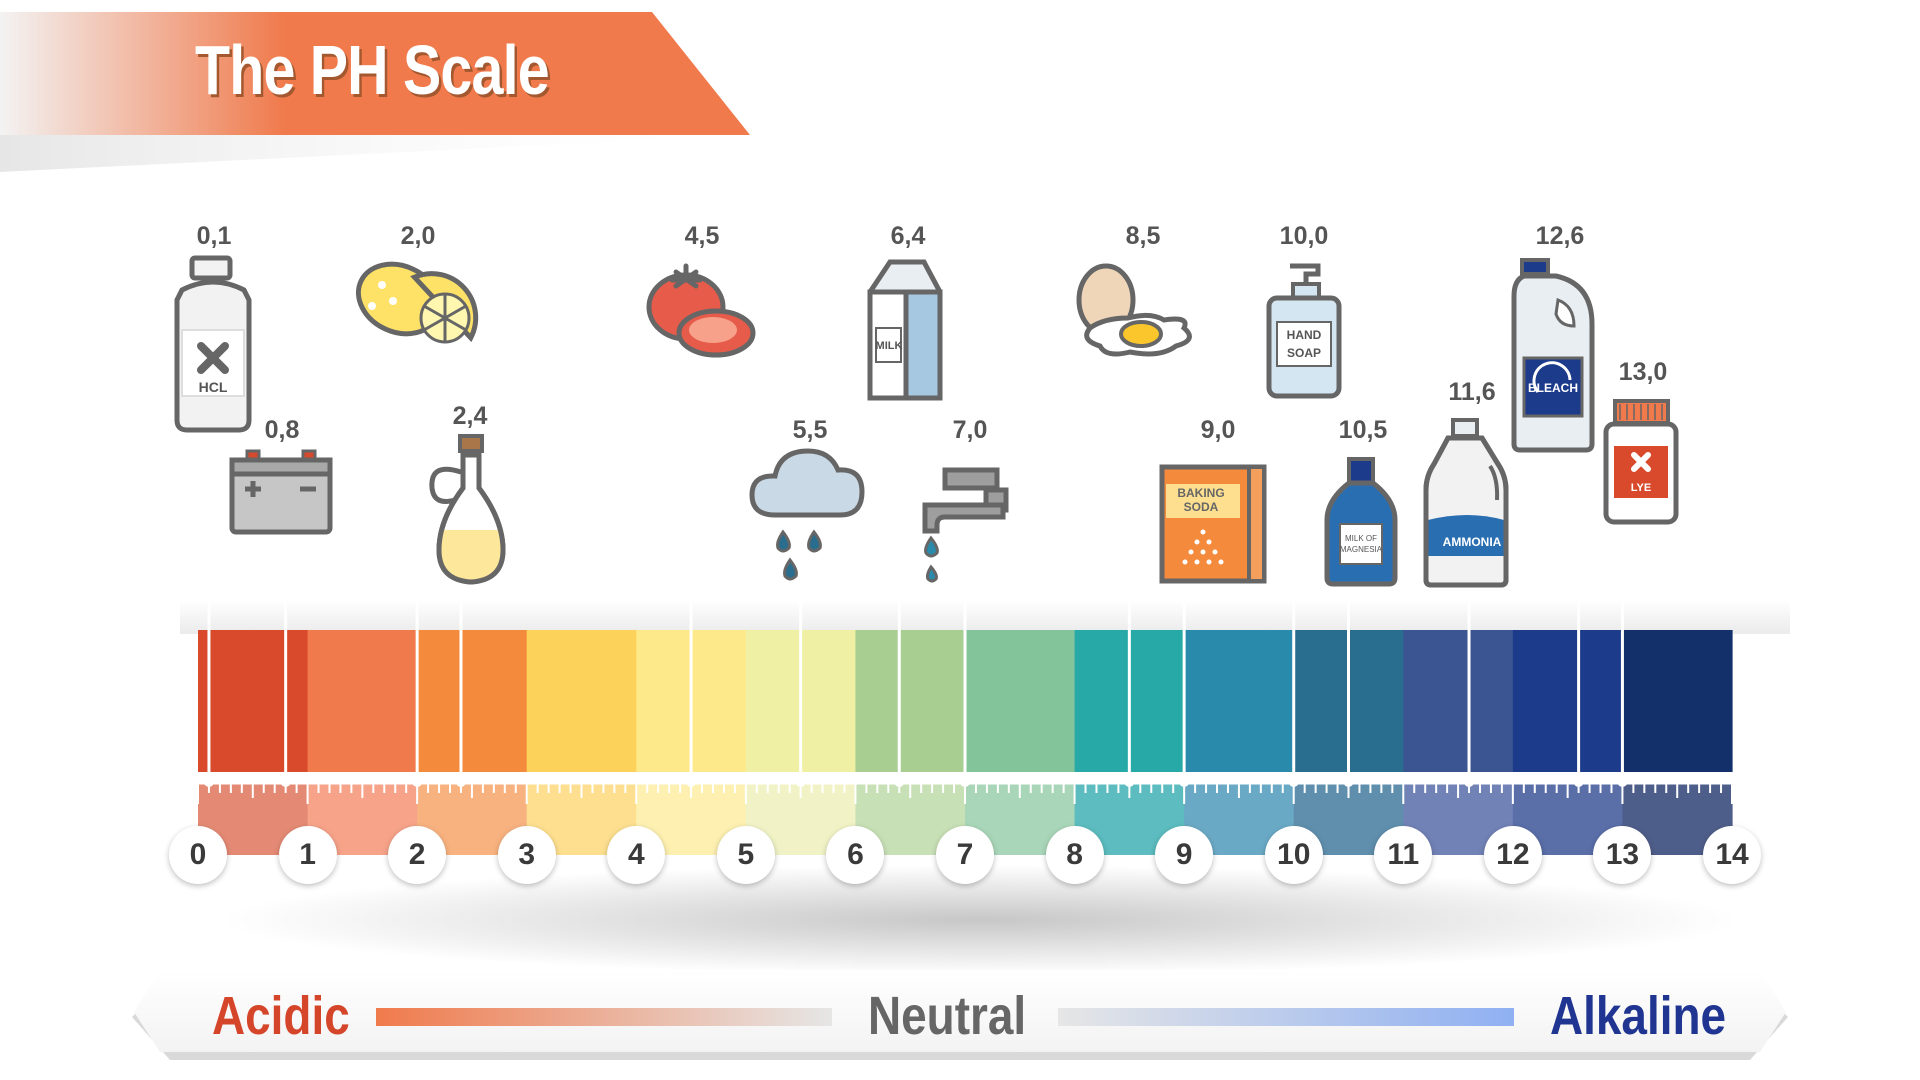  Describe the element at coordinates (1361, 538) in the screenshot. I see `svg-text: MILK OF` at that location.